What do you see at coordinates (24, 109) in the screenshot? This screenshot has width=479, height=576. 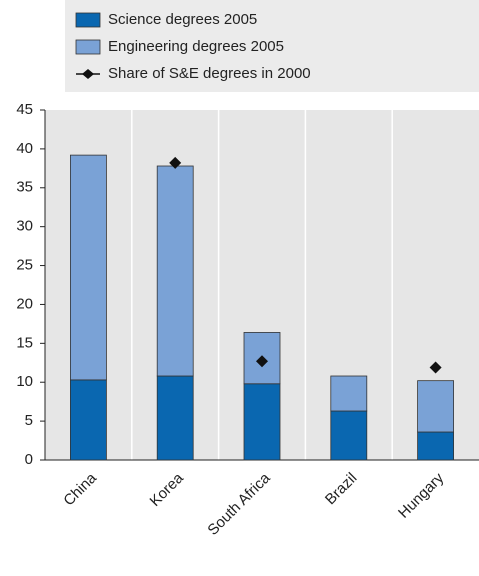 I see `y-tick-label: 45` at bounding box center [24, 109].